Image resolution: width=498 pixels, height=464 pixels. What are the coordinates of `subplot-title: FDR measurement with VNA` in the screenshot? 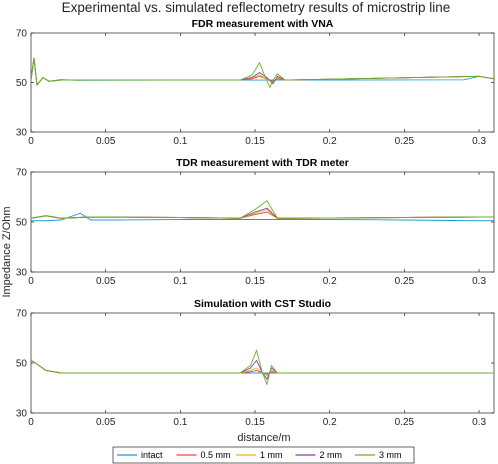 It's located at (263, 24).